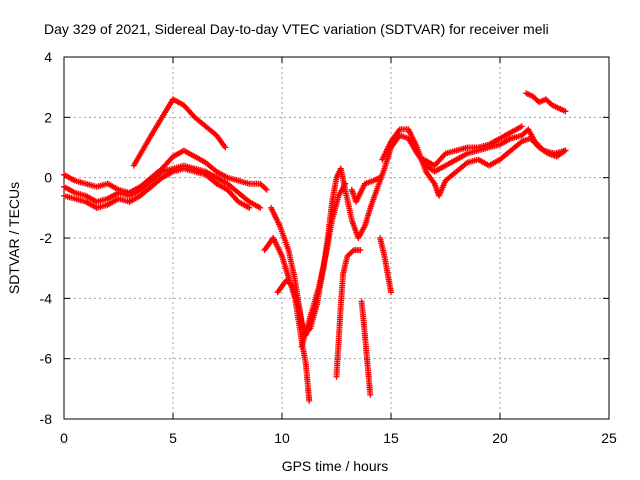 The width and height of the screenshot is (640, 480). I want to click on x-axis-label: GPS time / hours, so click(335, 466).